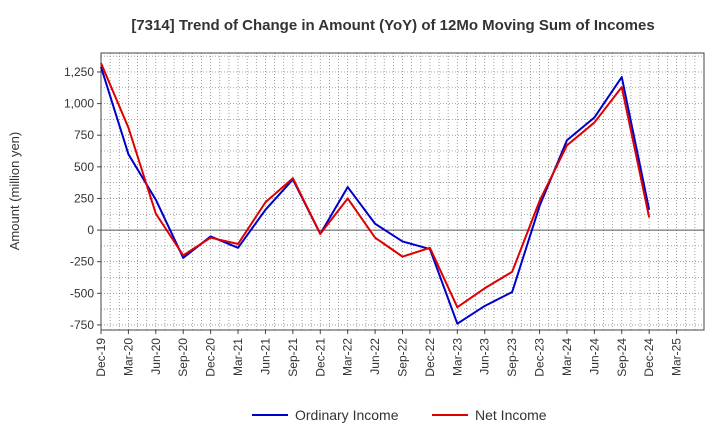 The width and height of the screenshot is (720, 440). I want to click on y-tick-label: -250, so click(82, 262).